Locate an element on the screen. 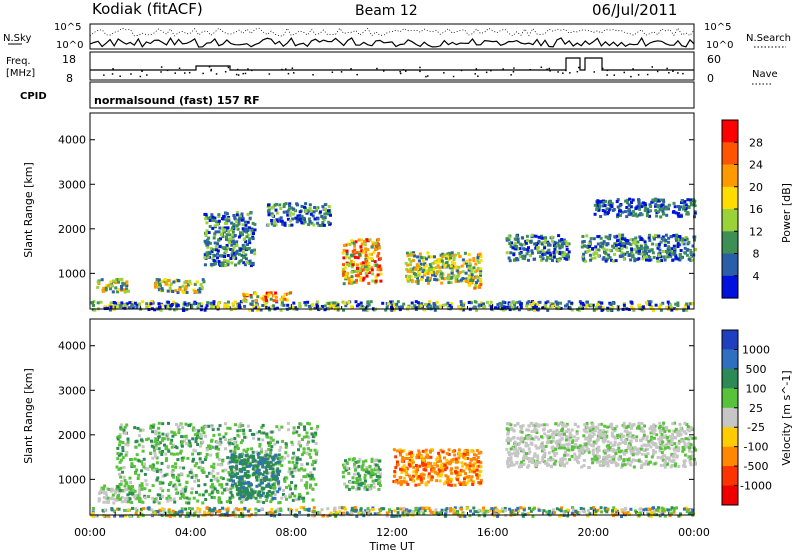 The height and width of the screenshot is (554, 800). colorbar-tick-label: 12 is located at coordinates (756, 231).